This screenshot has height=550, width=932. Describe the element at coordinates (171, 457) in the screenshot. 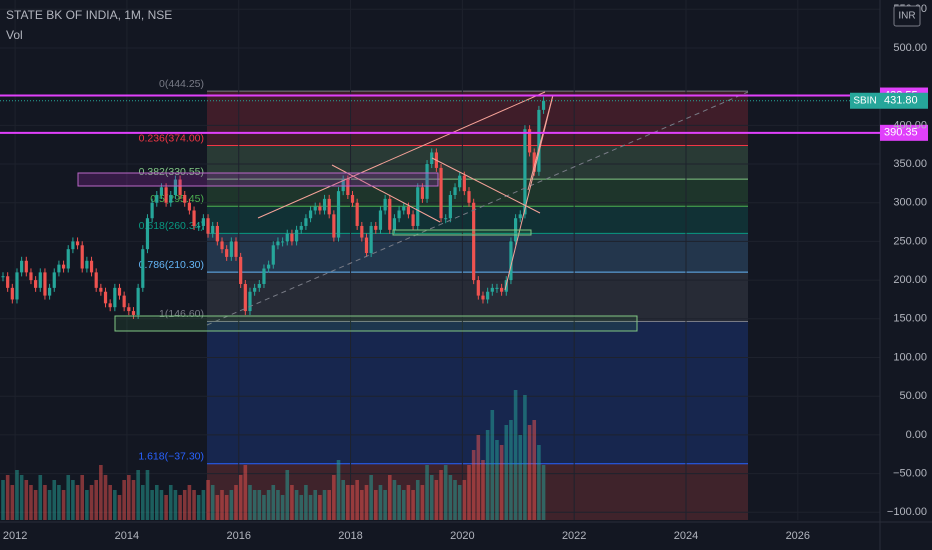

I see `fib-label: 1.618(−37.30)` at that location.